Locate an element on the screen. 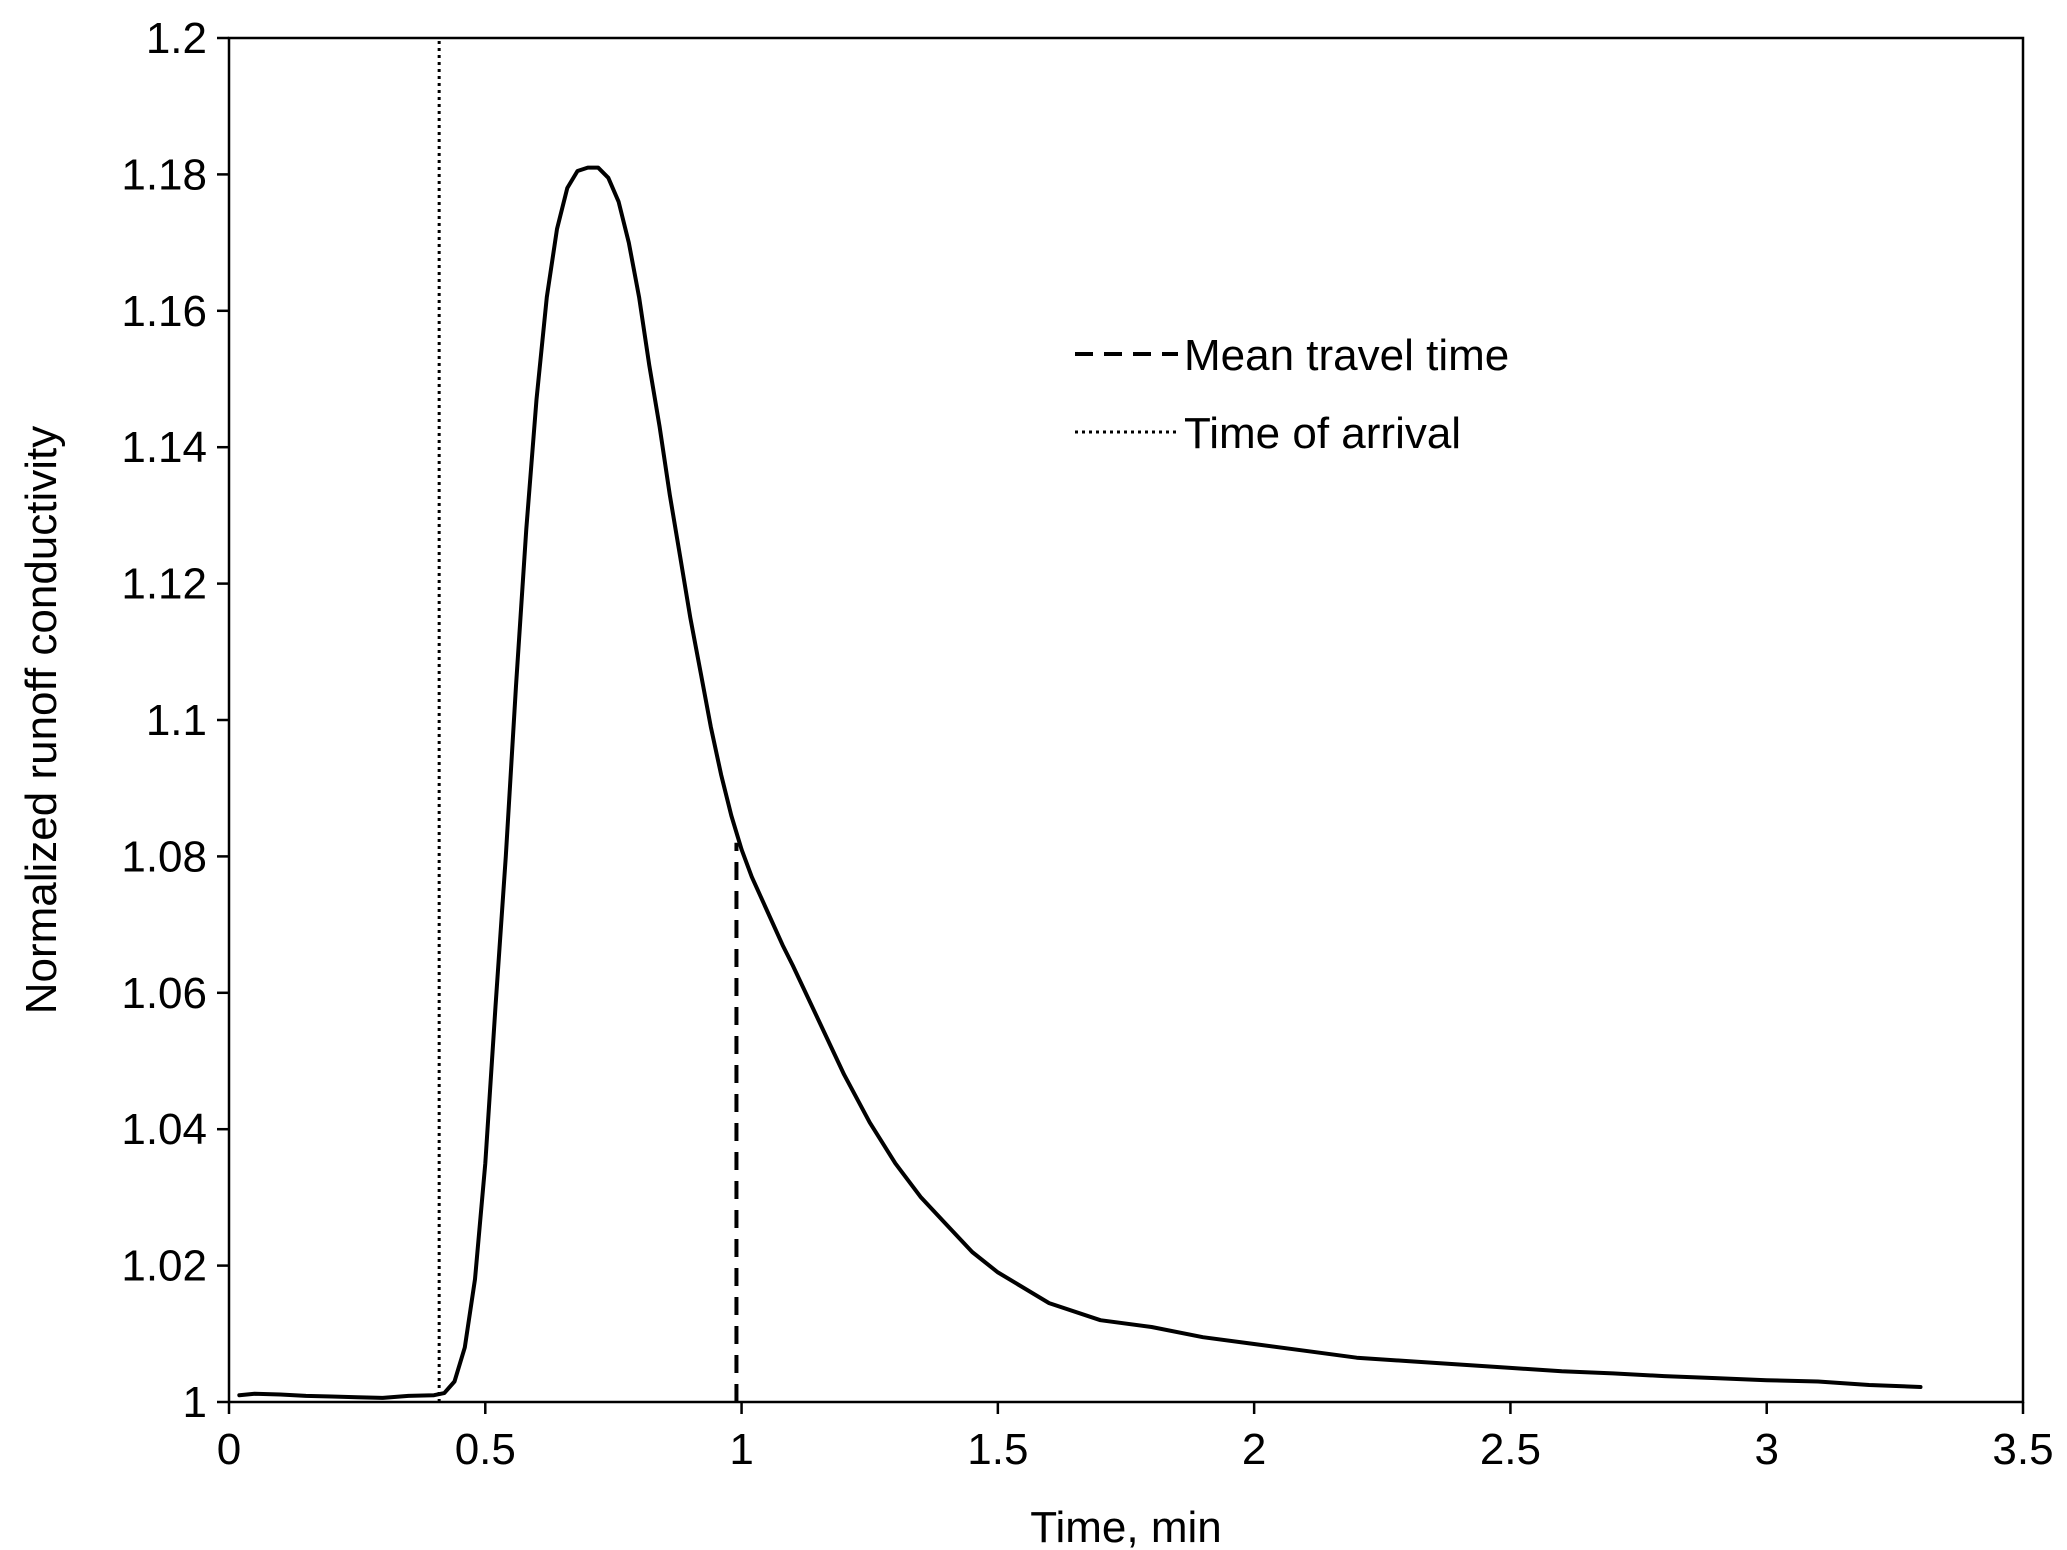 The width and height of the screenshot is (2067, 1550). y-tick-label: 1.1 is located at coordinates (176, 720).